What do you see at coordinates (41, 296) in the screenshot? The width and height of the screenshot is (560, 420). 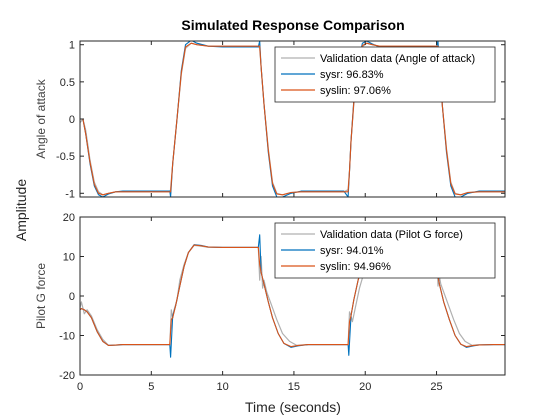 I see `y-axis-label: Pilot G force` at bounding box center [41, 296].